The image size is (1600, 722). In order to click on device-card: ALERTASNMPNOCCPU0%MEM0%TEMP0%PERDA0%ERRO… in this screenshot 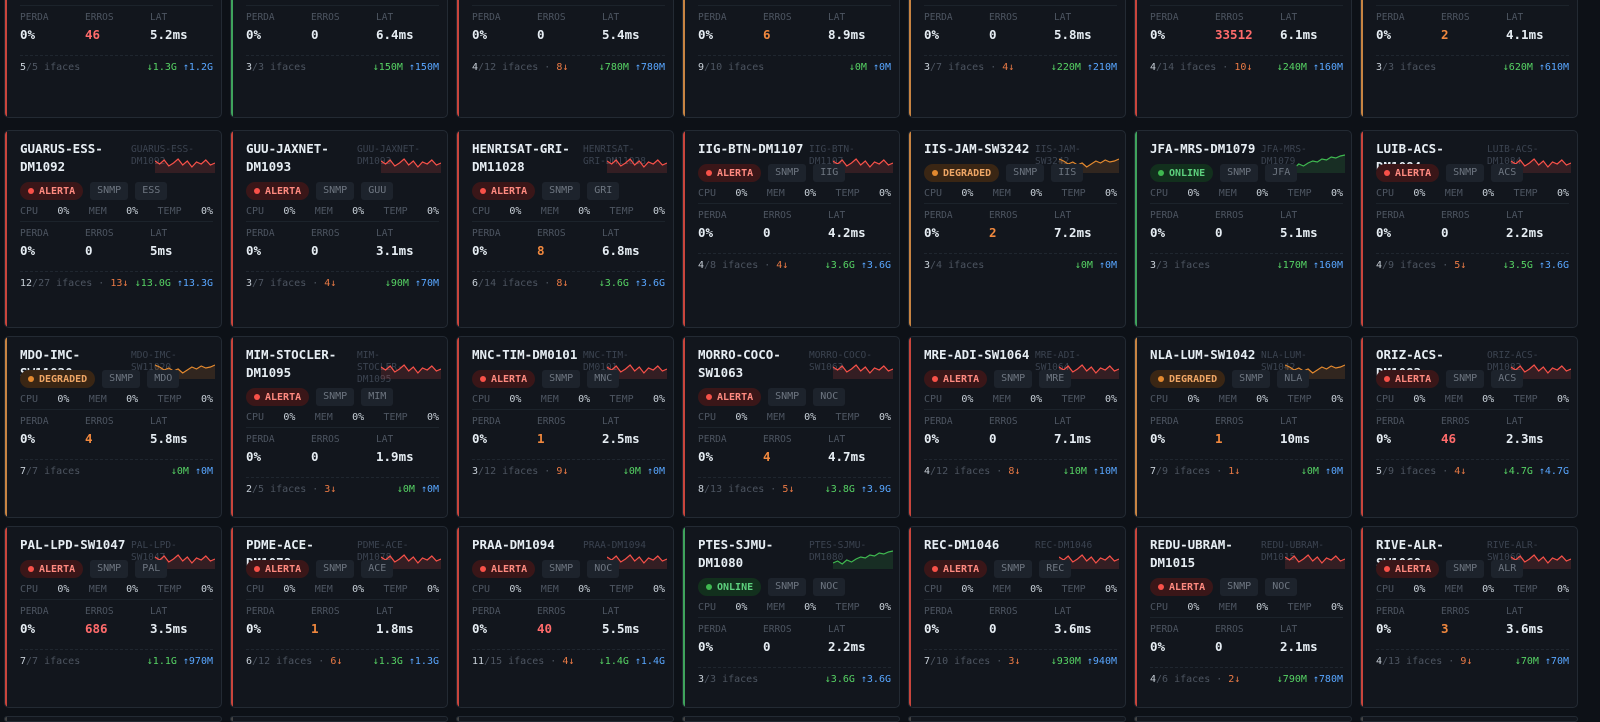, I will do `click(565, 59)`.